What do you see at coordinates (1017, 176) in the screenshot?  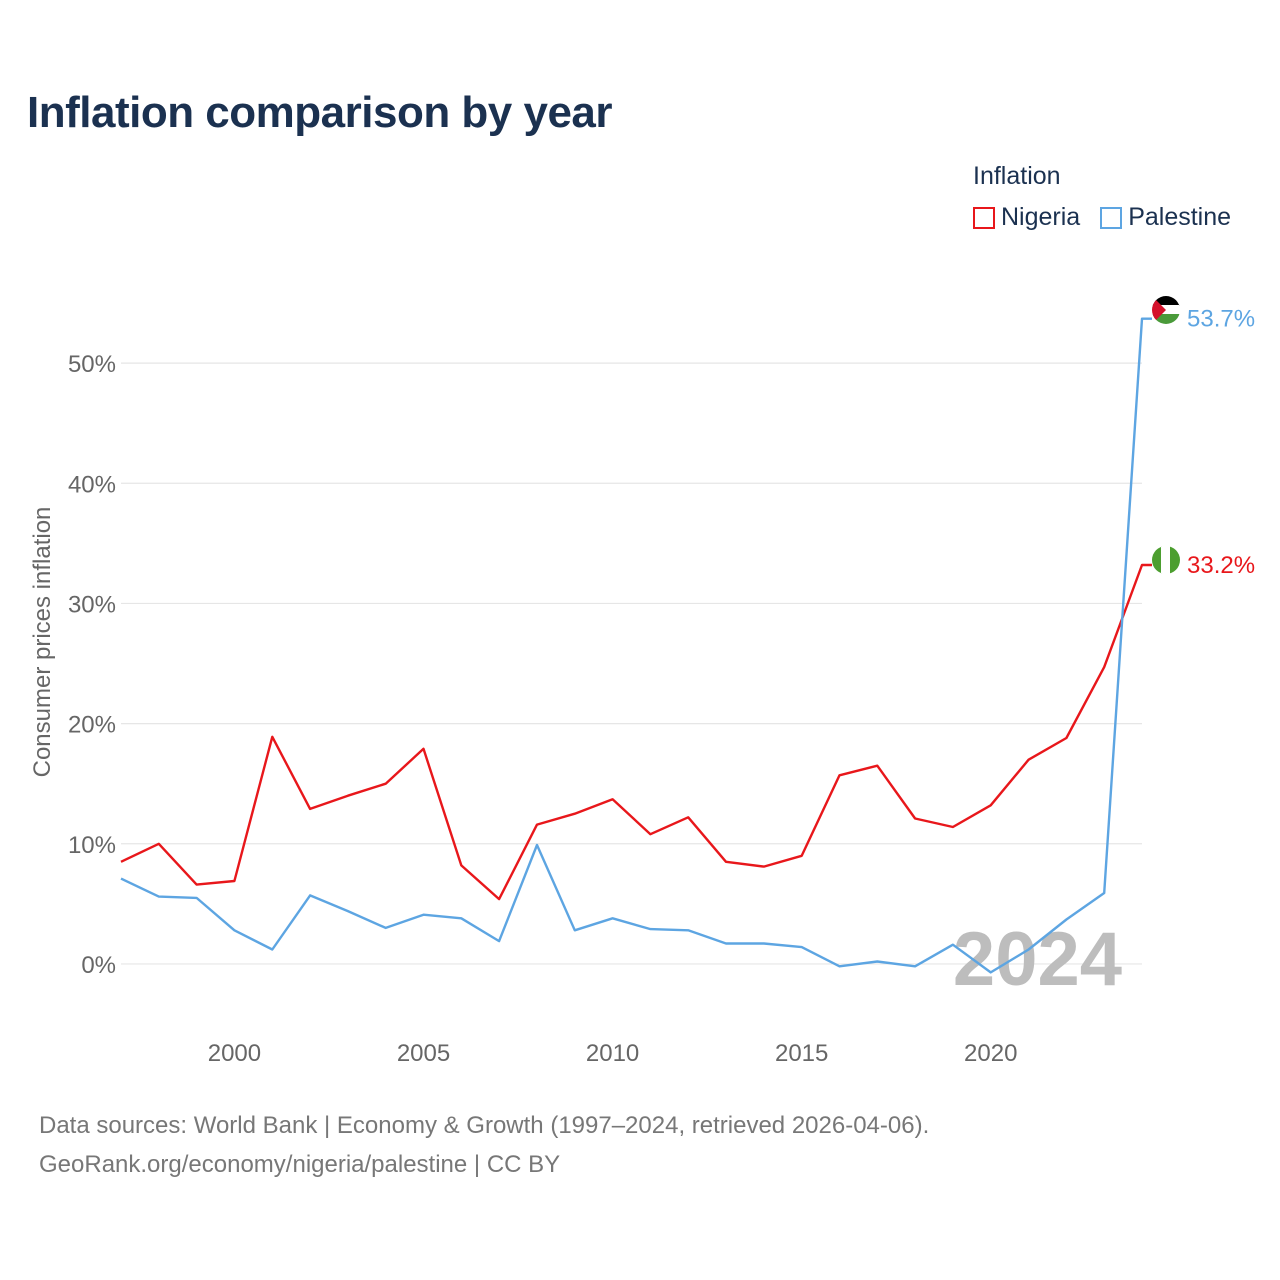 I see `legend-title: Inflation` at bounding box center [1017, 176].